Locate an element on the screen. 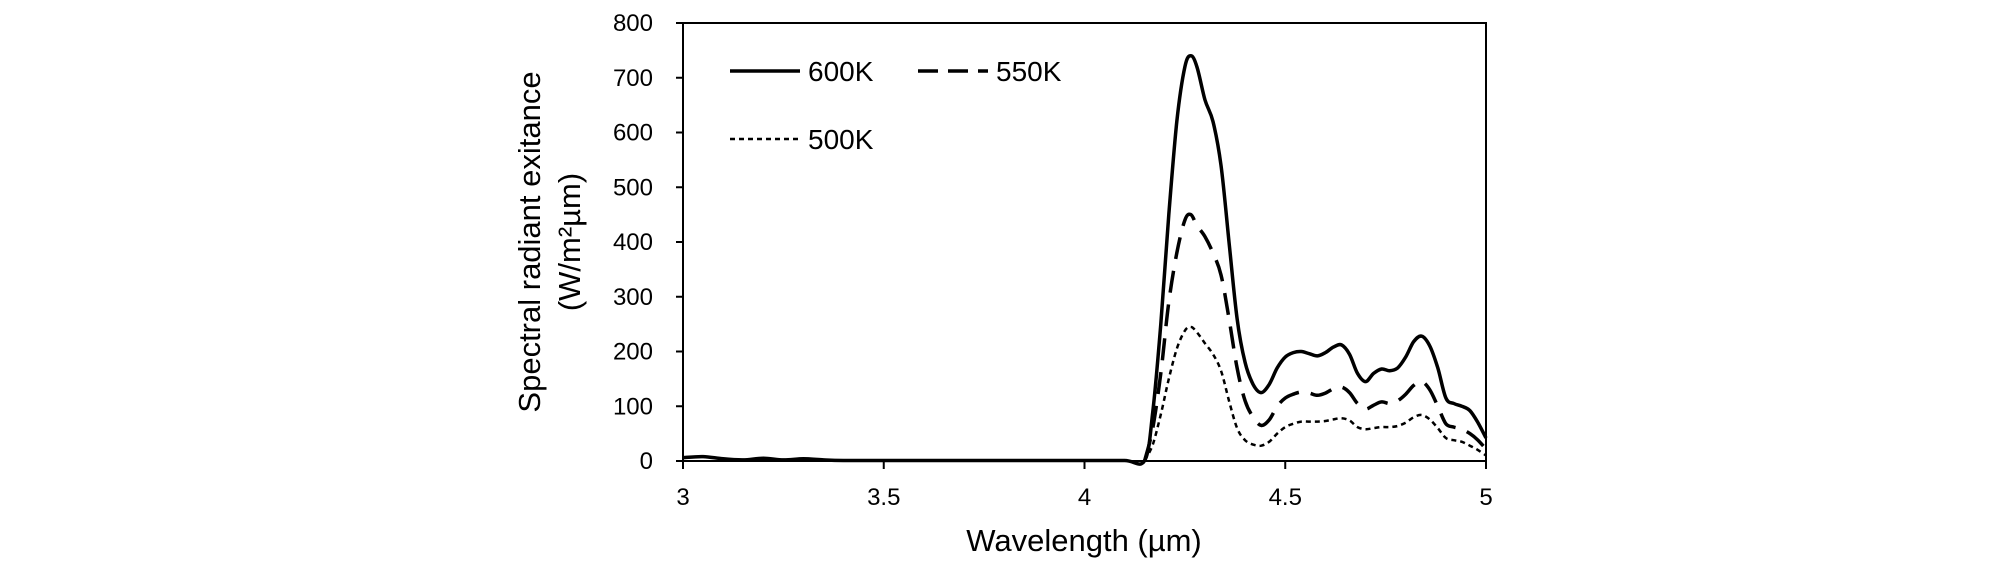 The width and height of the screenshot is (2008, 568). legend-label-500k: 500K is located at coordinates (841, 139).